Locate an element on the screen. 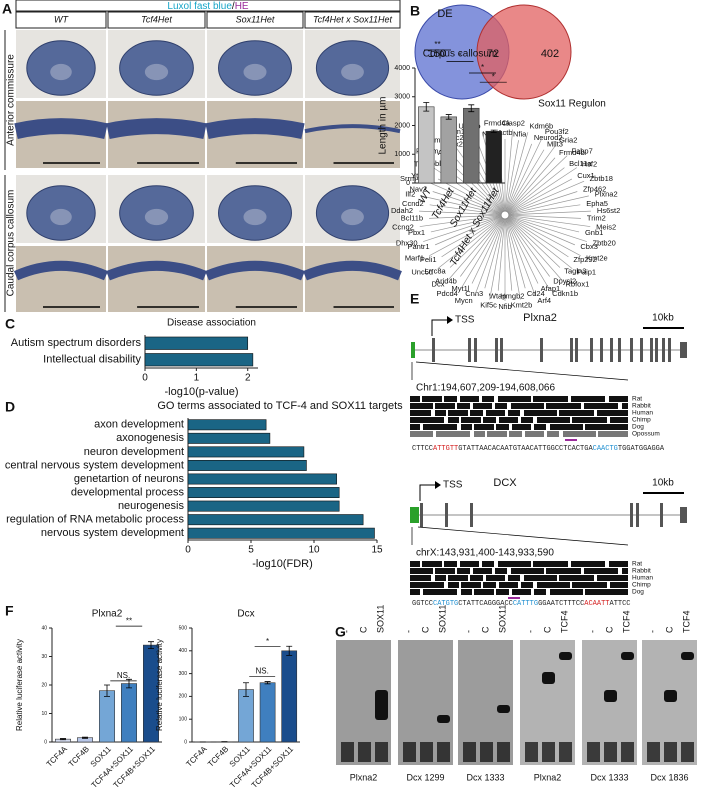 This screenshot has width=710, height=793. tss-arrow is located at coordinates (439, 327).